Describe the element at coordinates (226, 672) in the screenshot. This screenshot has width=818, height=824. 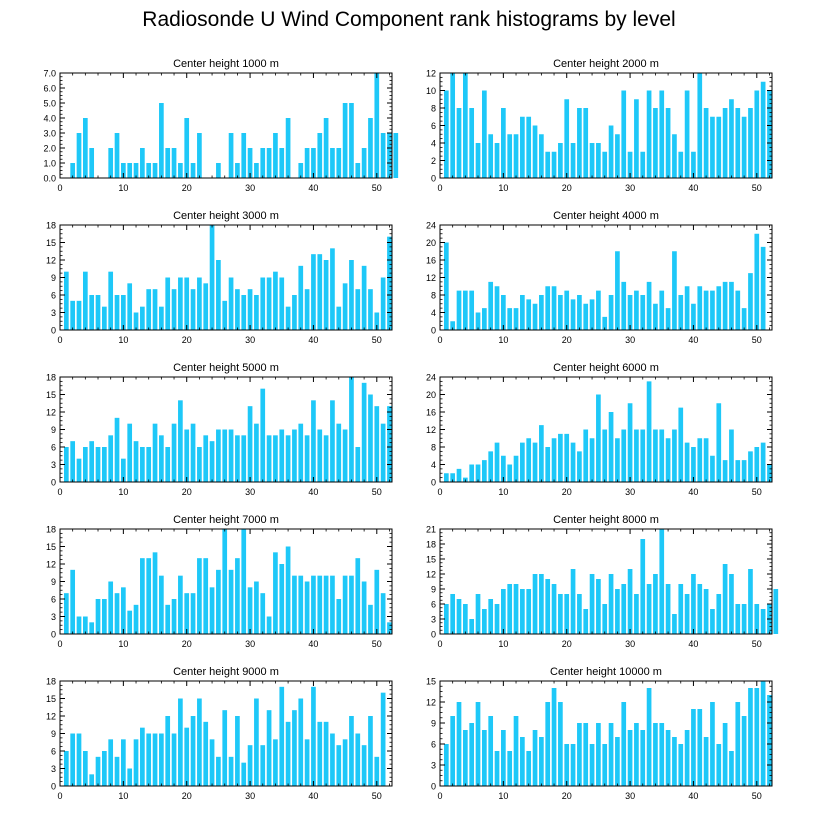
I see `panel-title: Center height 9000 m` at that location.